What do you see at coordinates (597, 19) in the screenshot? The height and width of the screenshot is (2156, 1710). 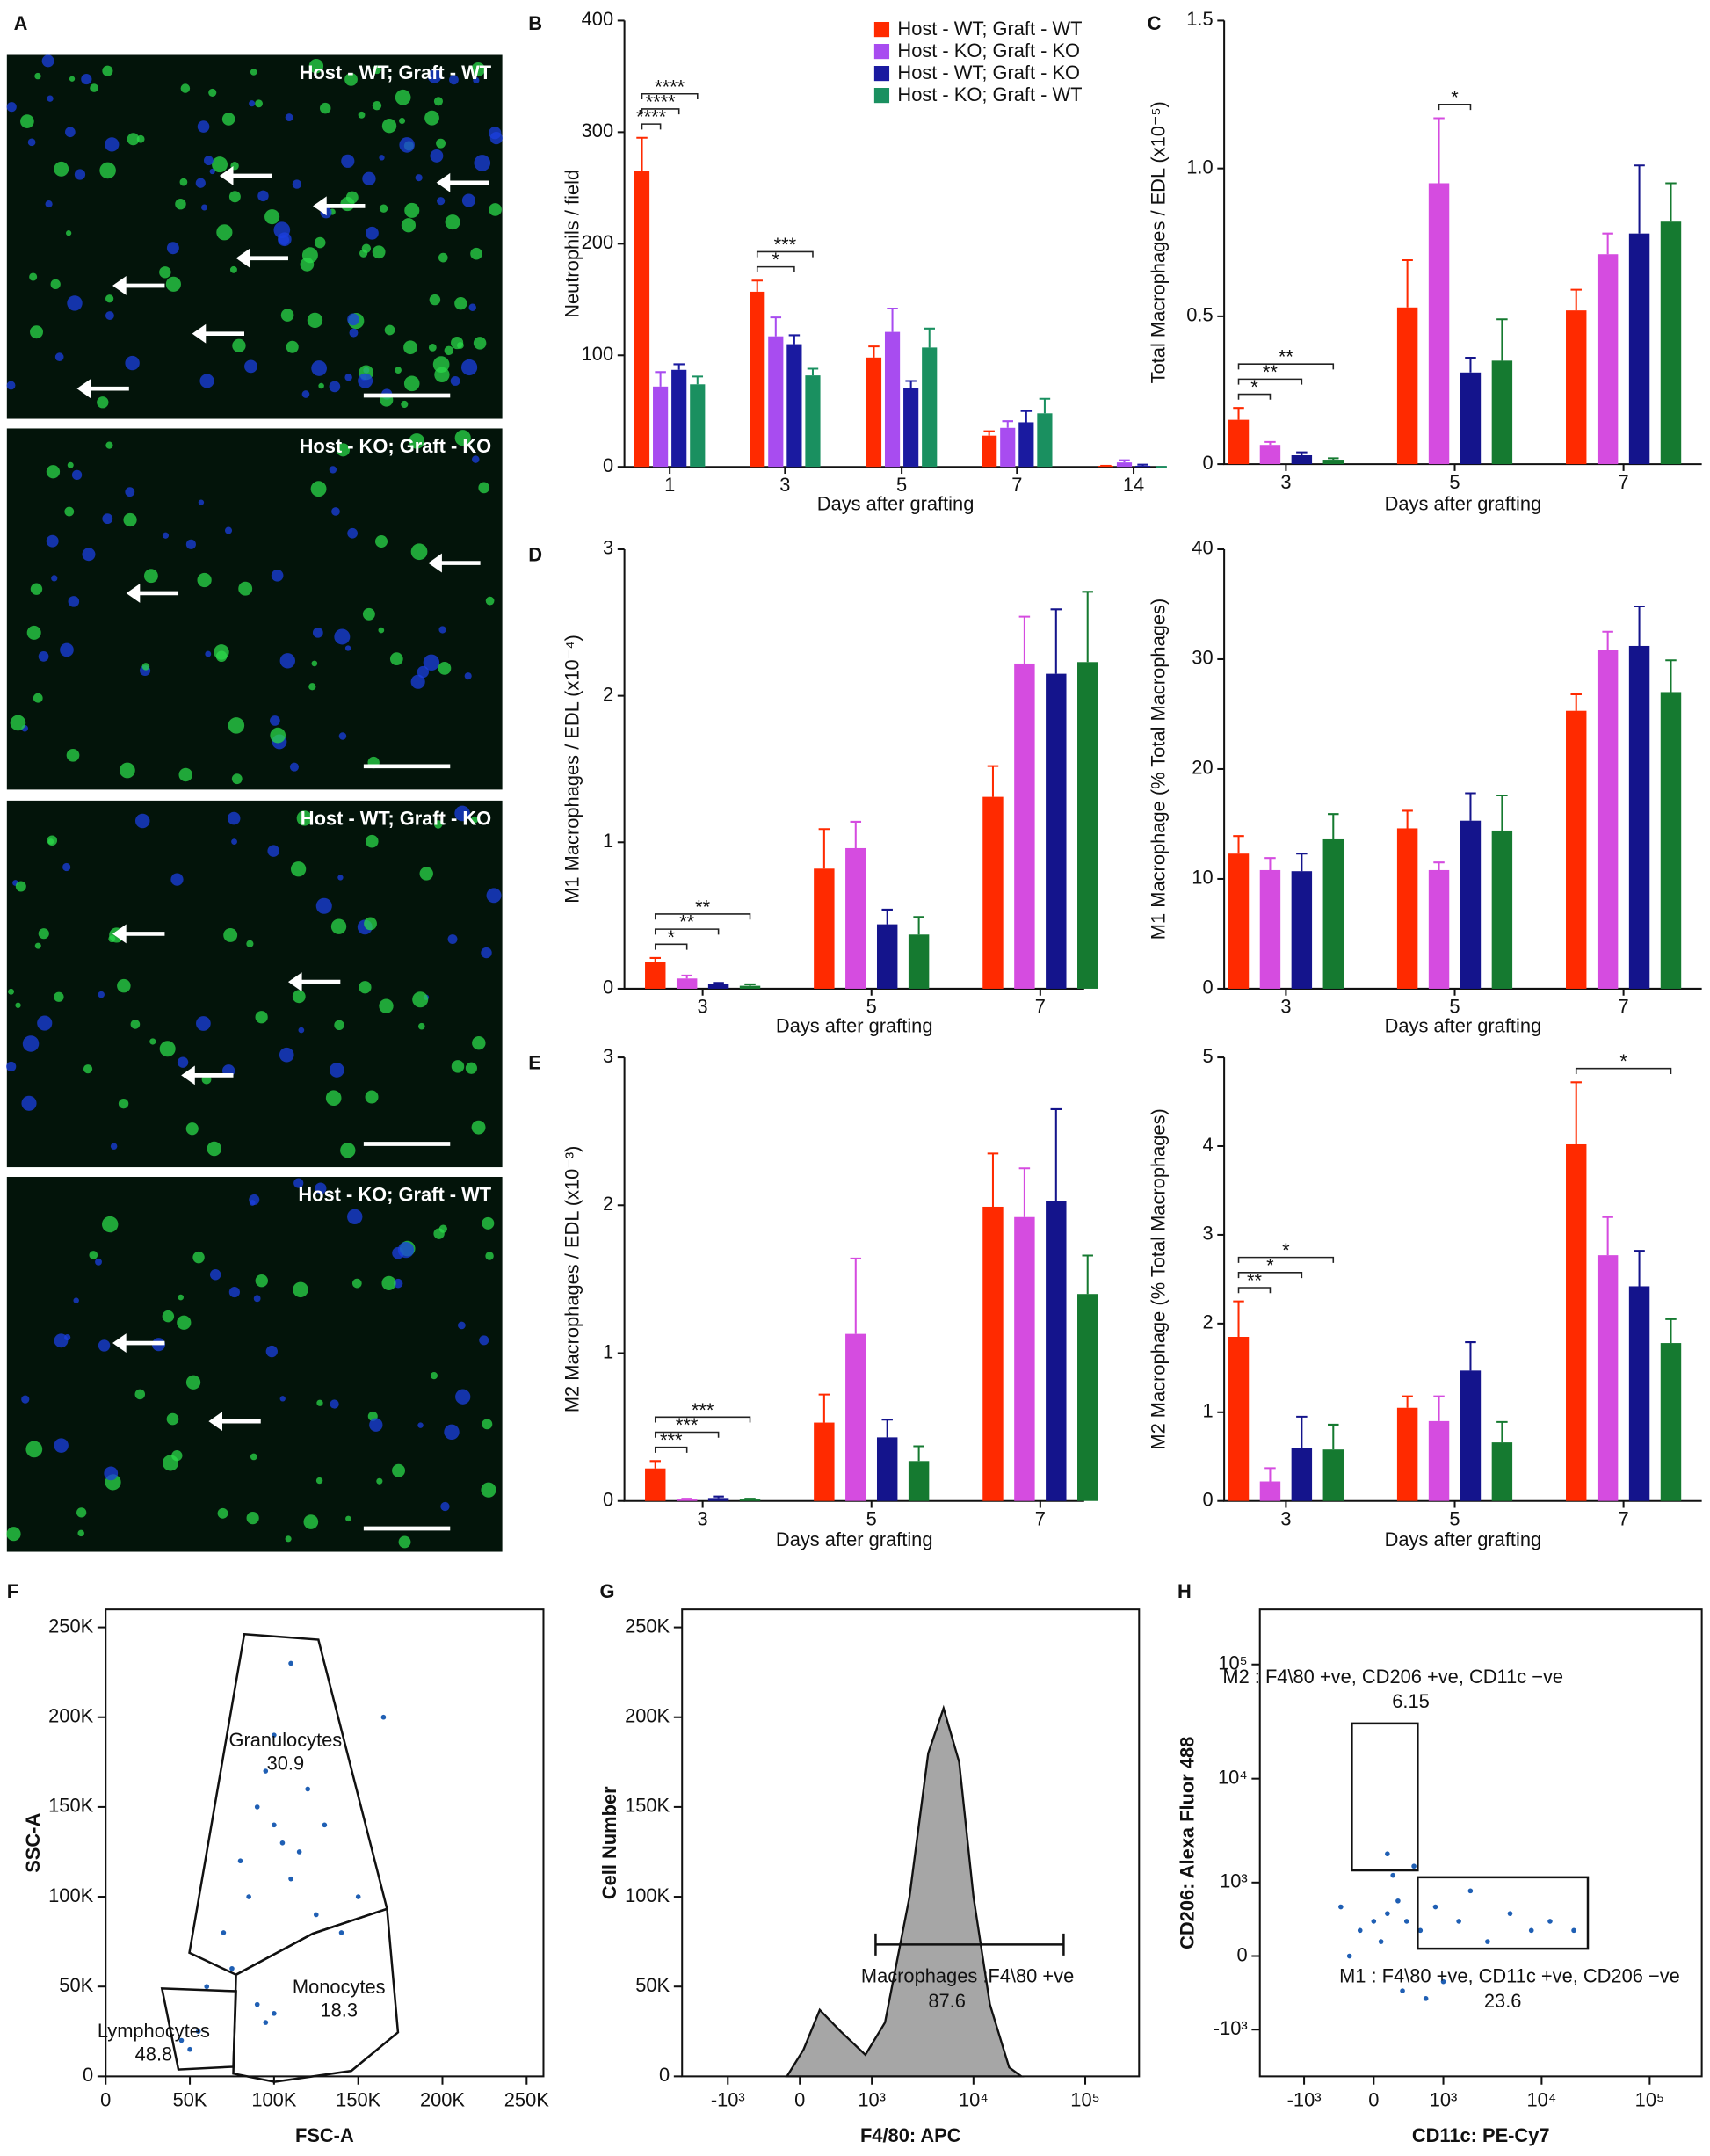 I see `y-tick-label: 400` at bounding box center [597, 19].